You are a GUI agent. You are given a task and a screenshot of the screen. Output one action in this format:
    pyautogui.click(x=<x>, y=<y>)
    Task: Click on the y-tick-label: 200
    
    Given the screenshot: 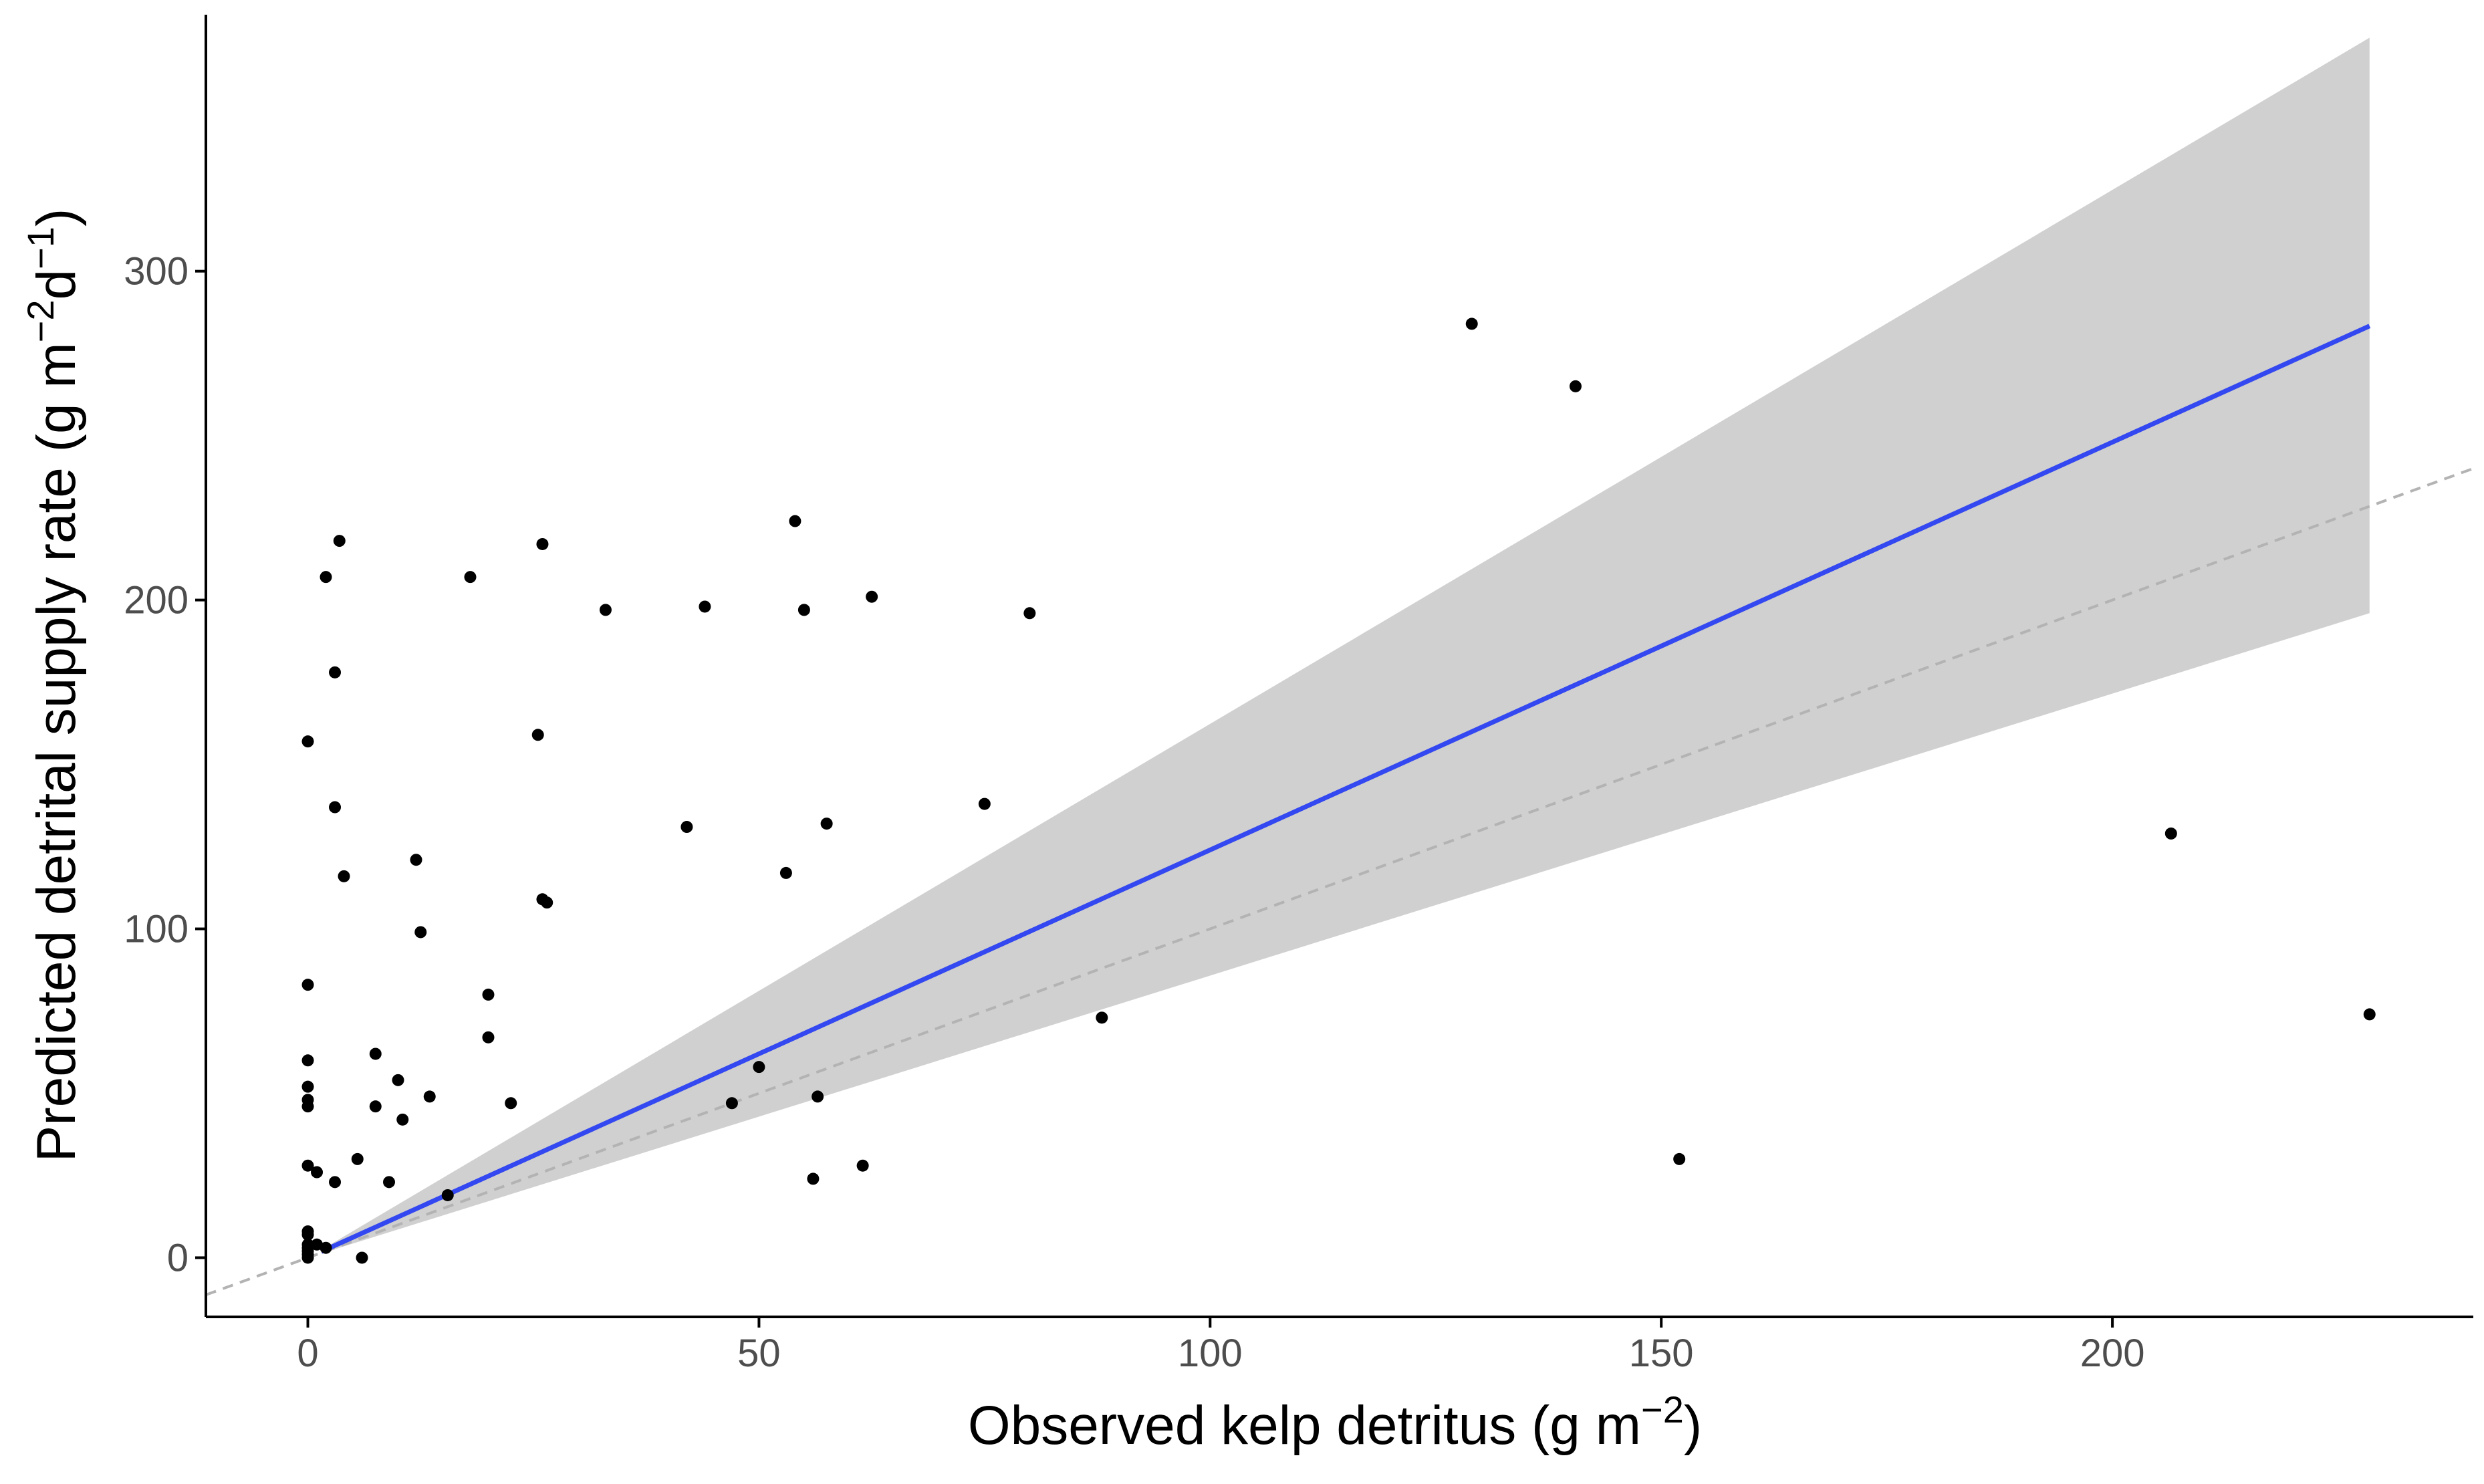 What is the action you would take?
    pyautogui.click(x=157, y=600)
    